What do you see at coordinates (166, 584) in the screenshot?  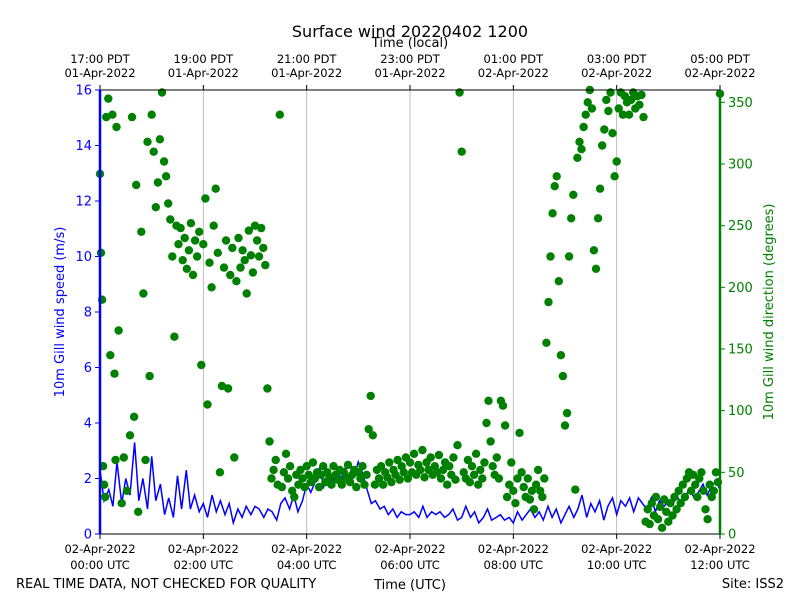 I see `quality-notice: REAL TIME DATA, NOT CHECKED FOR QUALITY` at bounding box center [166, 584].